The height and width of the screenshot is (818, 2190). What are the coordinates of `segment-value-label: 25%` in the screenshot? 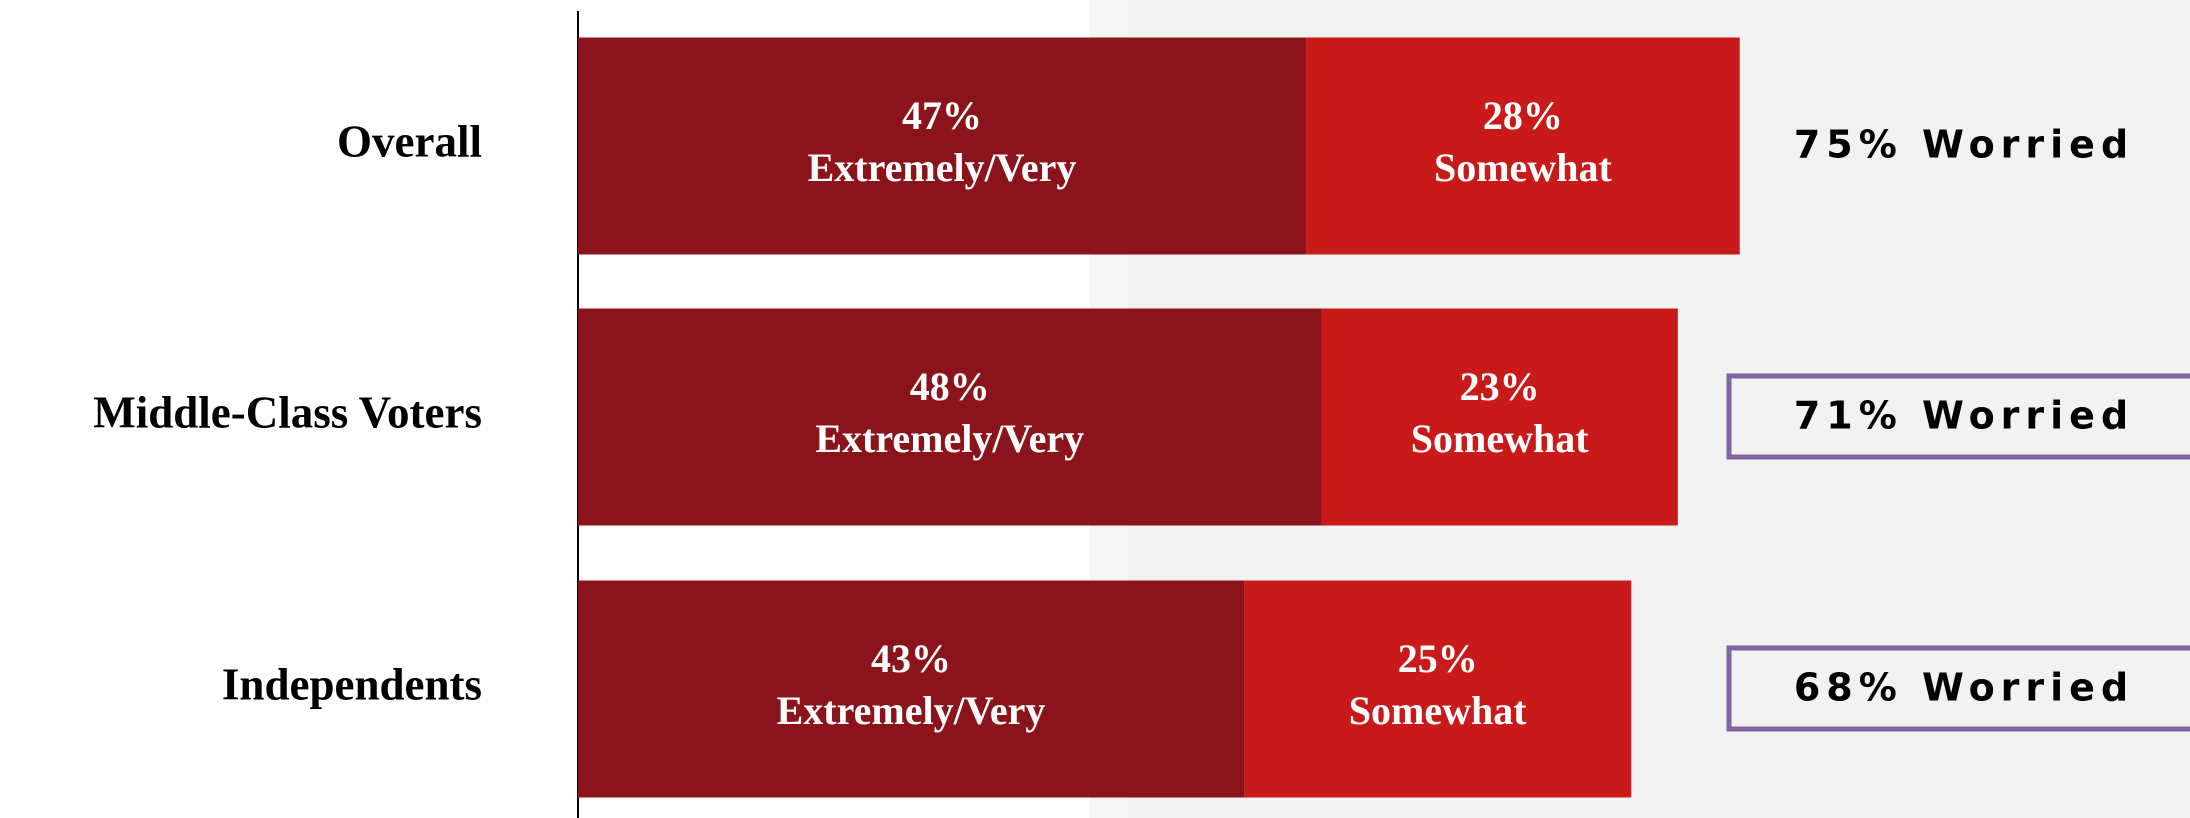 It's located at (1438, 658).